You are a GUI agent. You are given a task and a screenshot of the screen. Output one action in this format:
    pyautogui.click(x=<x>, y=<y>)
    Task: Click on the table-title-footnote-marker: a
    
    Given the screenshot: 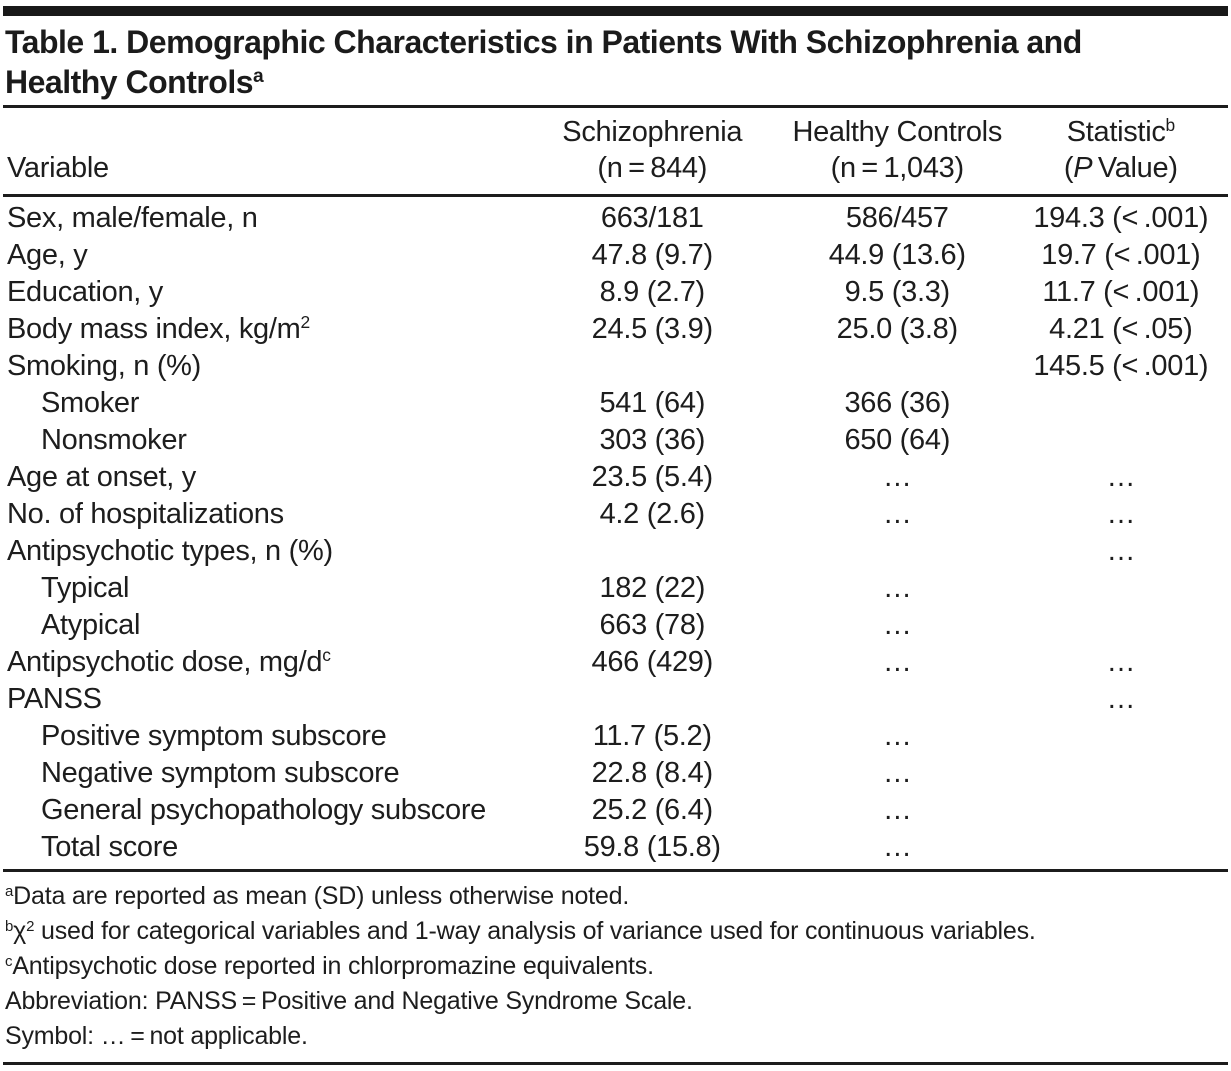 What is the action you would take?
    pyautogui.click(x=258, y=77)
    